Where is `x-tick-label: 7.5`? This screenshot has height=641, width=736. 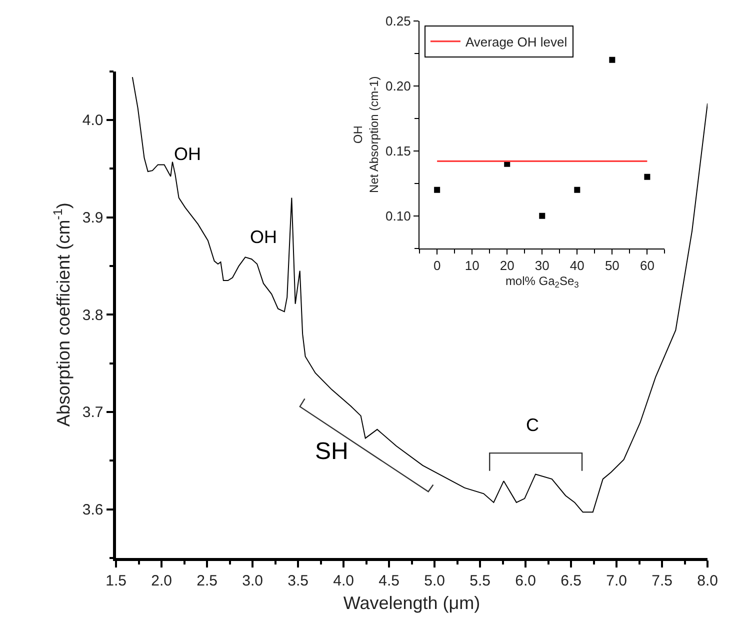
x-tick-label: 7.5 is located at coordinates (662, 581).